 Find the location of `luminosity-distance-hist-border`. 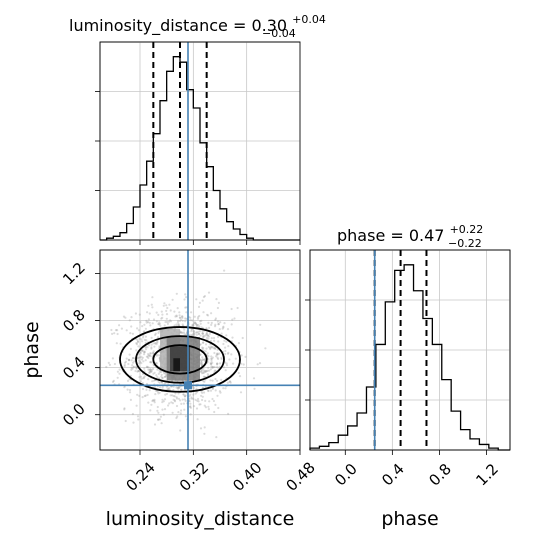

luminosity-distance-hist-border is located at coordinates (200, 141).